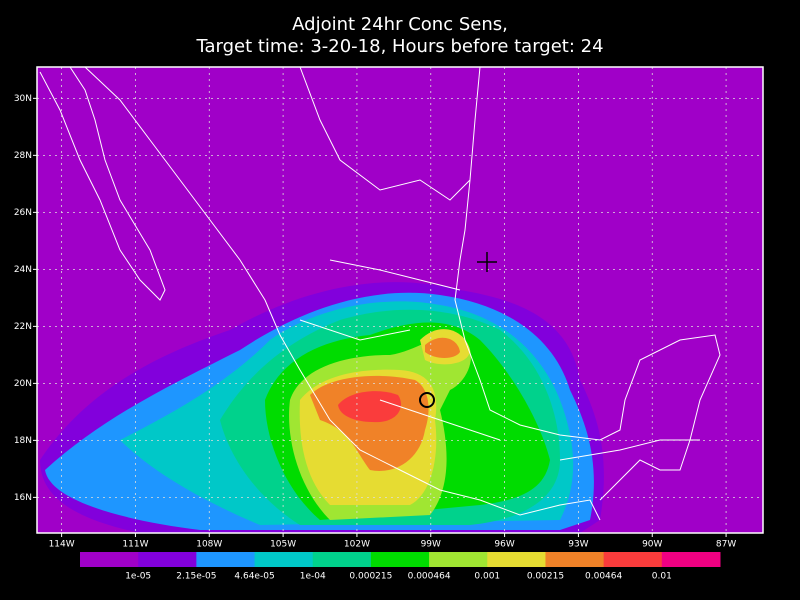 The height and width of the screenshot is (600, 800). Describe the element at coordinates (578, 545) in the screenshot. I see `x-tick-label: 93W` at that location.